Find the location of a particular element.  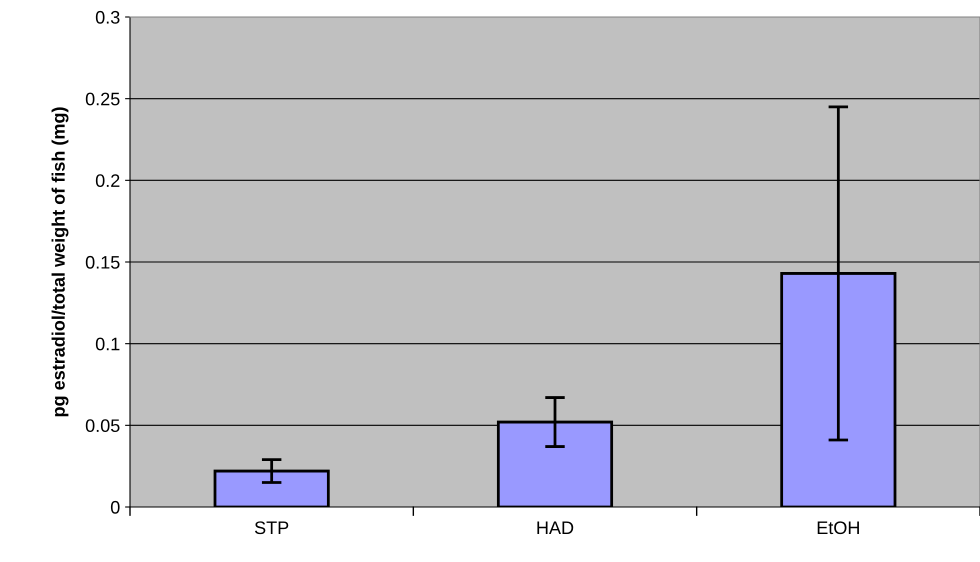

y-axis-title: pg estradiol/total weight of fish (mg) is located at coordinates (60, 261).